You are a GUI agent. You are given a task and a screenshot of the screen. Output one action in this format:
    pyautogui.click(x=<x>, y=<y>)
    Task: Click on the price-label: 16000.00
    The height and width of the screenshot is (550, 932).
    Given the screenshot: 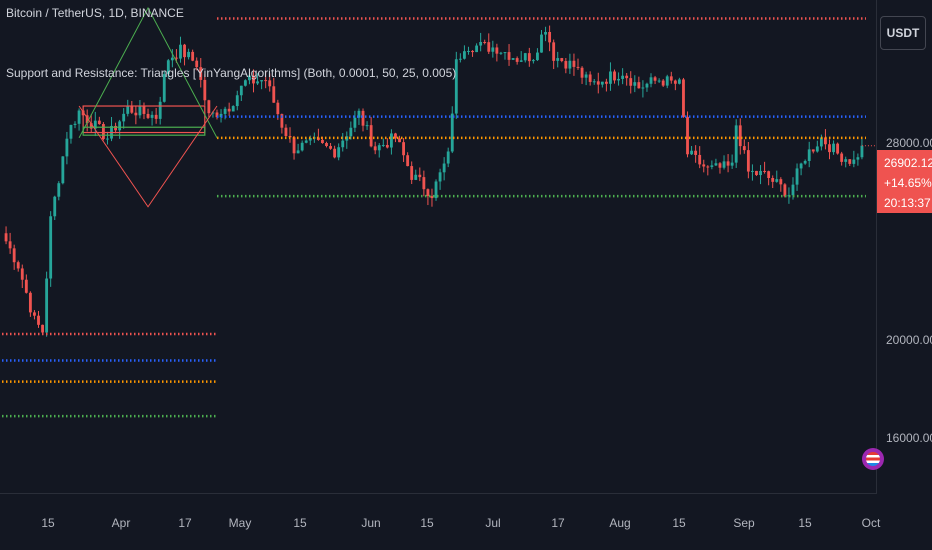 What is the action you would take?
    pyautogui.click(x=909, y=438)
    